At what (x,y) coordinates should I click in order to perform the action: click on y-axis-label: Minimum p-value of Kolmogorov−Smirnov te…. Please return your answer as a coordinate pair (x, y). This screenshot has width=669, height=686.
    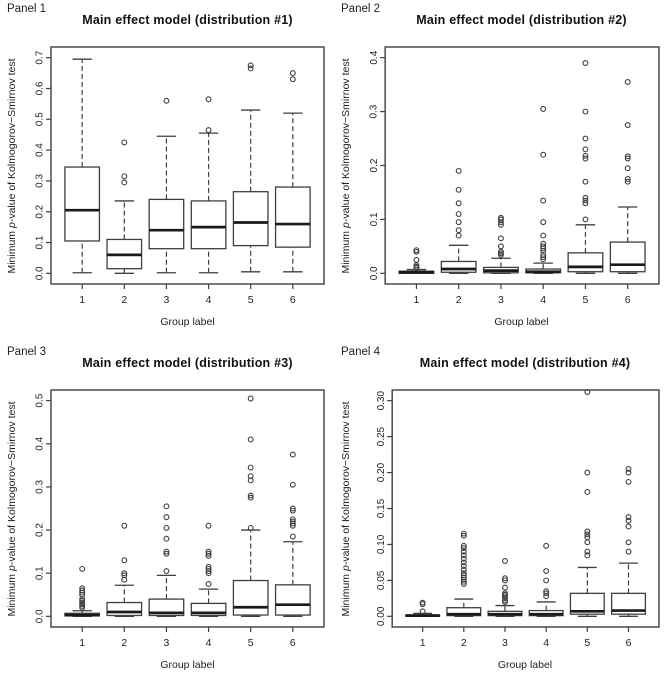
    Looking at the image, I should click on (346, 508).